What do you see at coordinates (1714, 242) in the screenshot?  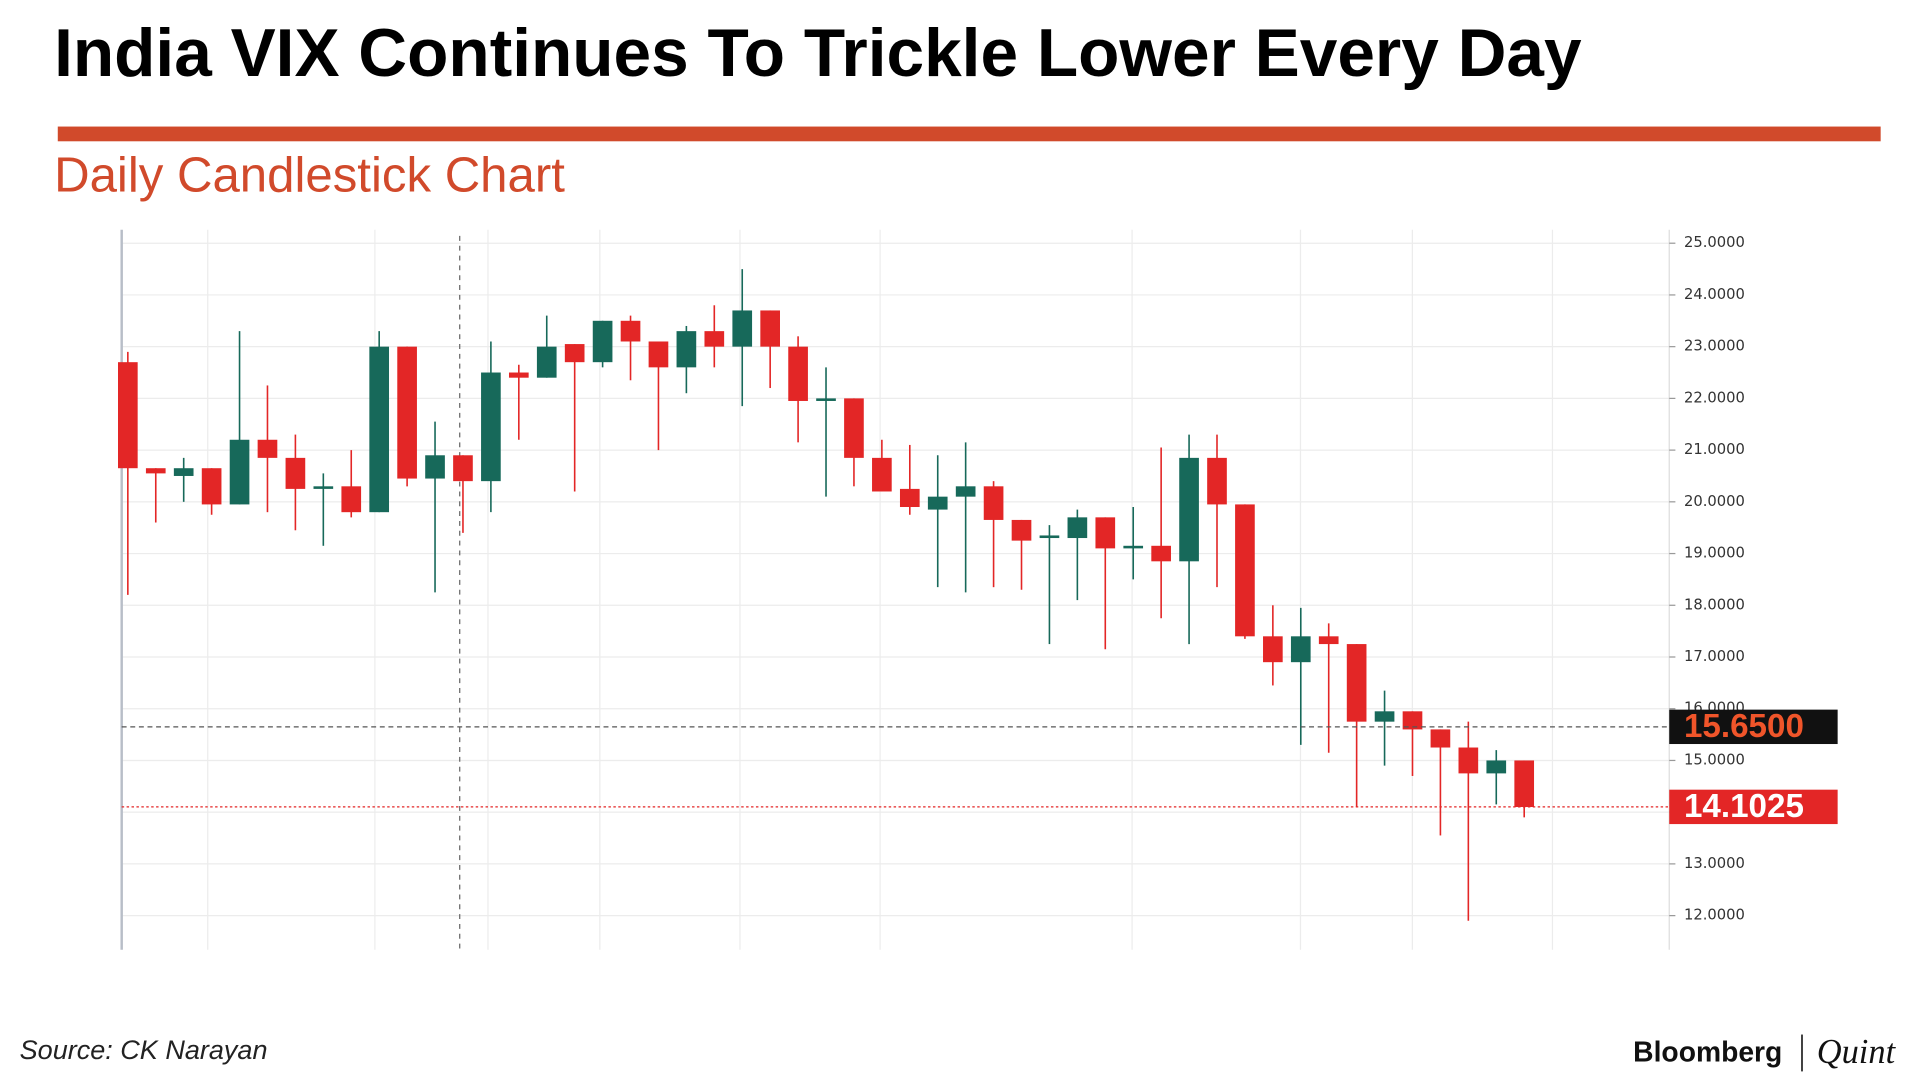 I see `y-tick-label: 25.0000` at bounding box center [1714, 242].